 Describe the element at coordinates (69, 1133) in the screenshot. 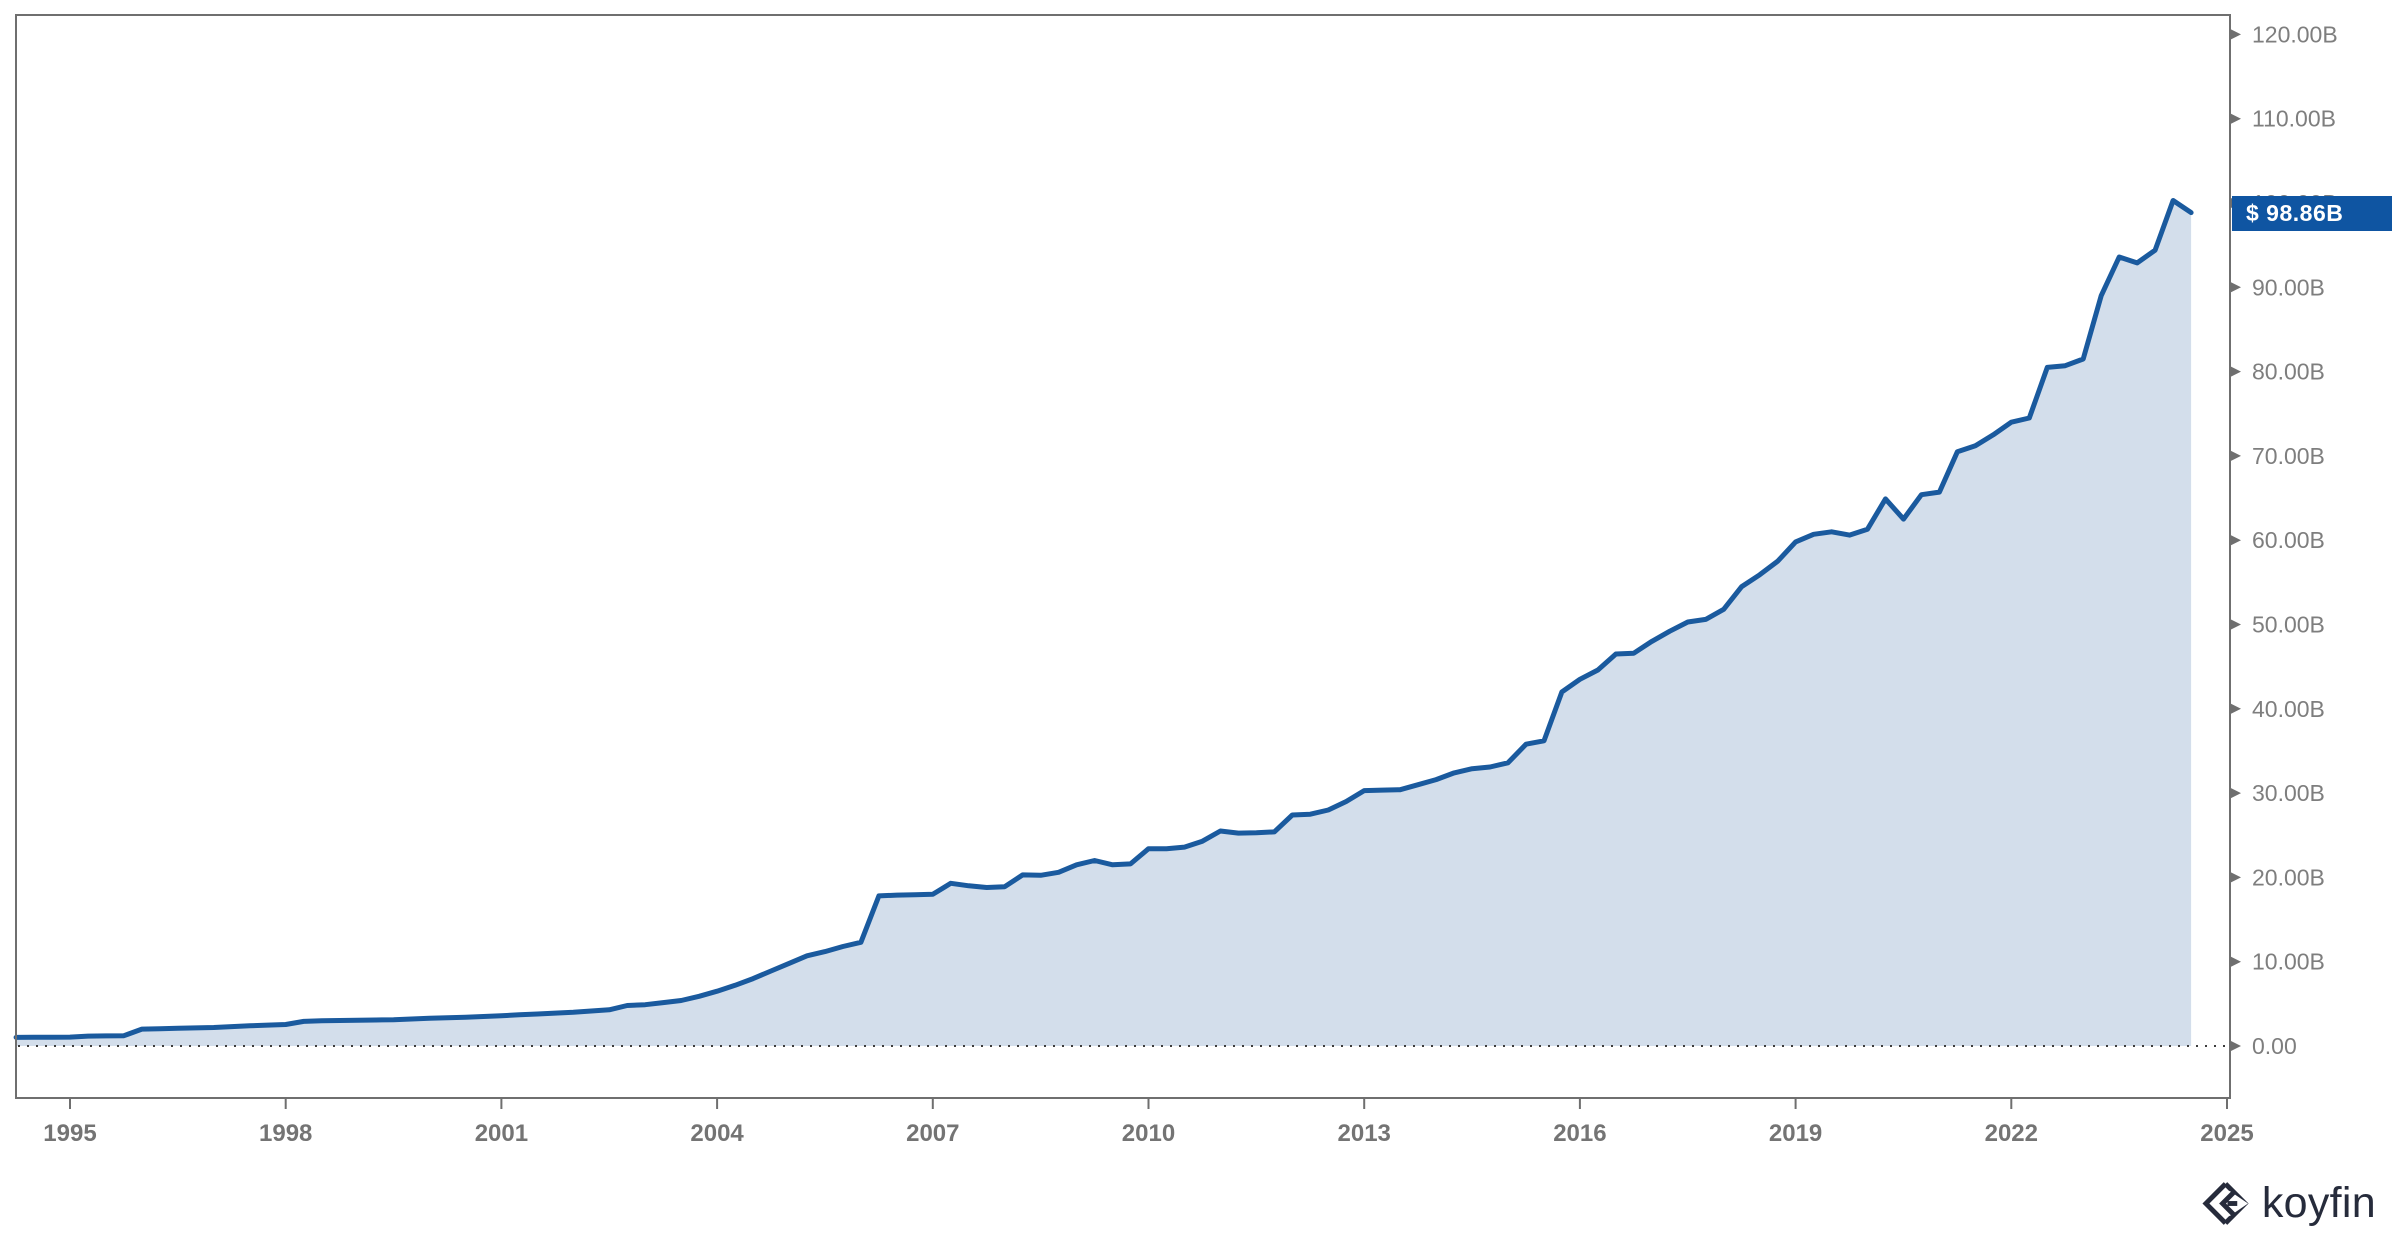

I see `x-tick-label: 1995` at that location.